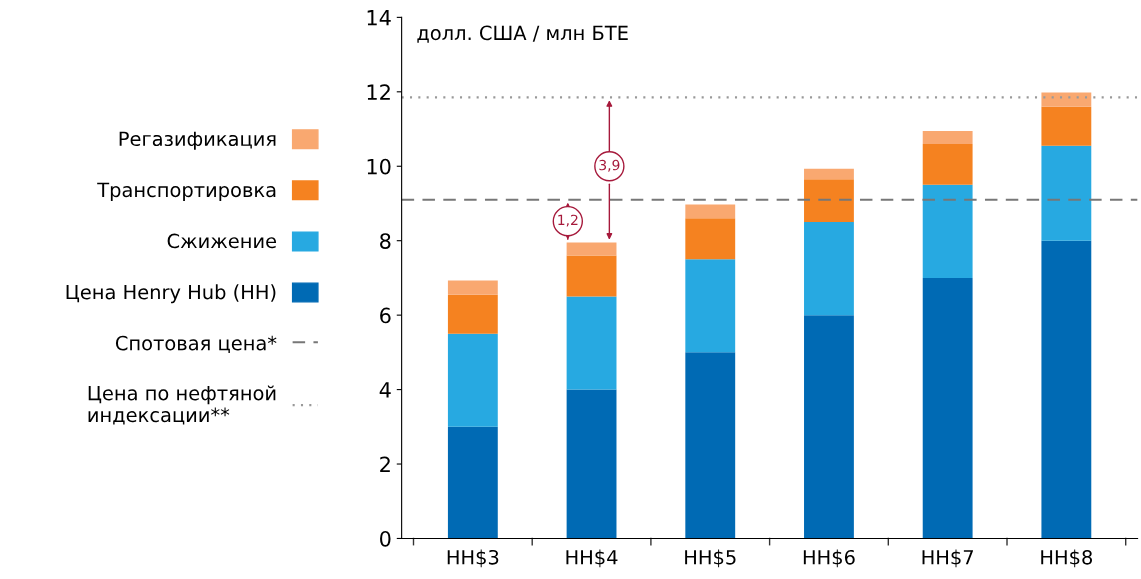 The width and height of the screenshot is (1141, 579). What do you see at coordinates (568, 220) in the screenshot?
I see `annotation: 1,2` at bounding box center [568, 220].